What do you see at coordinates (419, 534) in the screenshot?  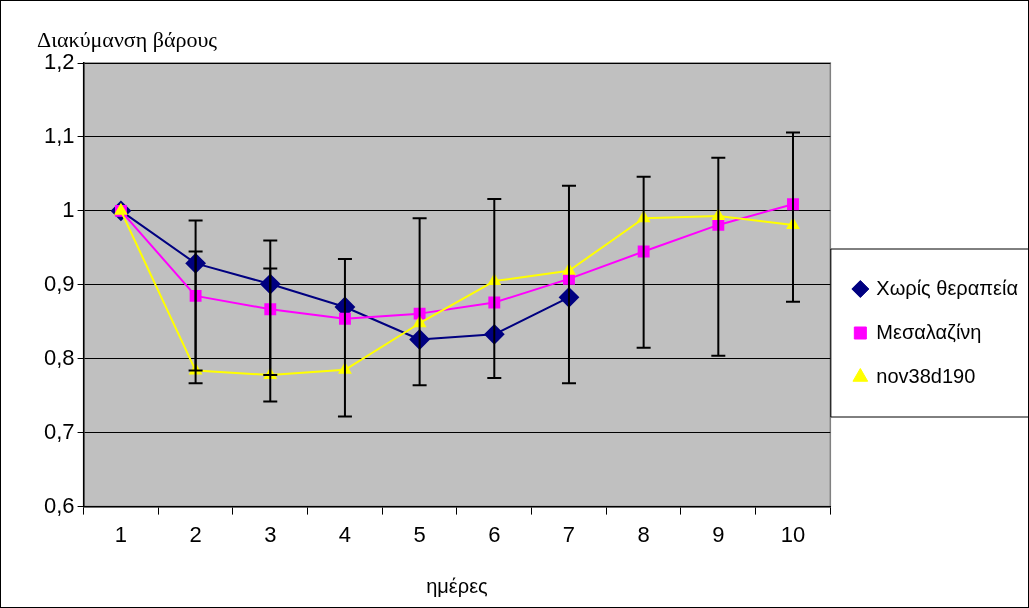 I see `x-tick-label: 5` at bounding box center [419, 534].